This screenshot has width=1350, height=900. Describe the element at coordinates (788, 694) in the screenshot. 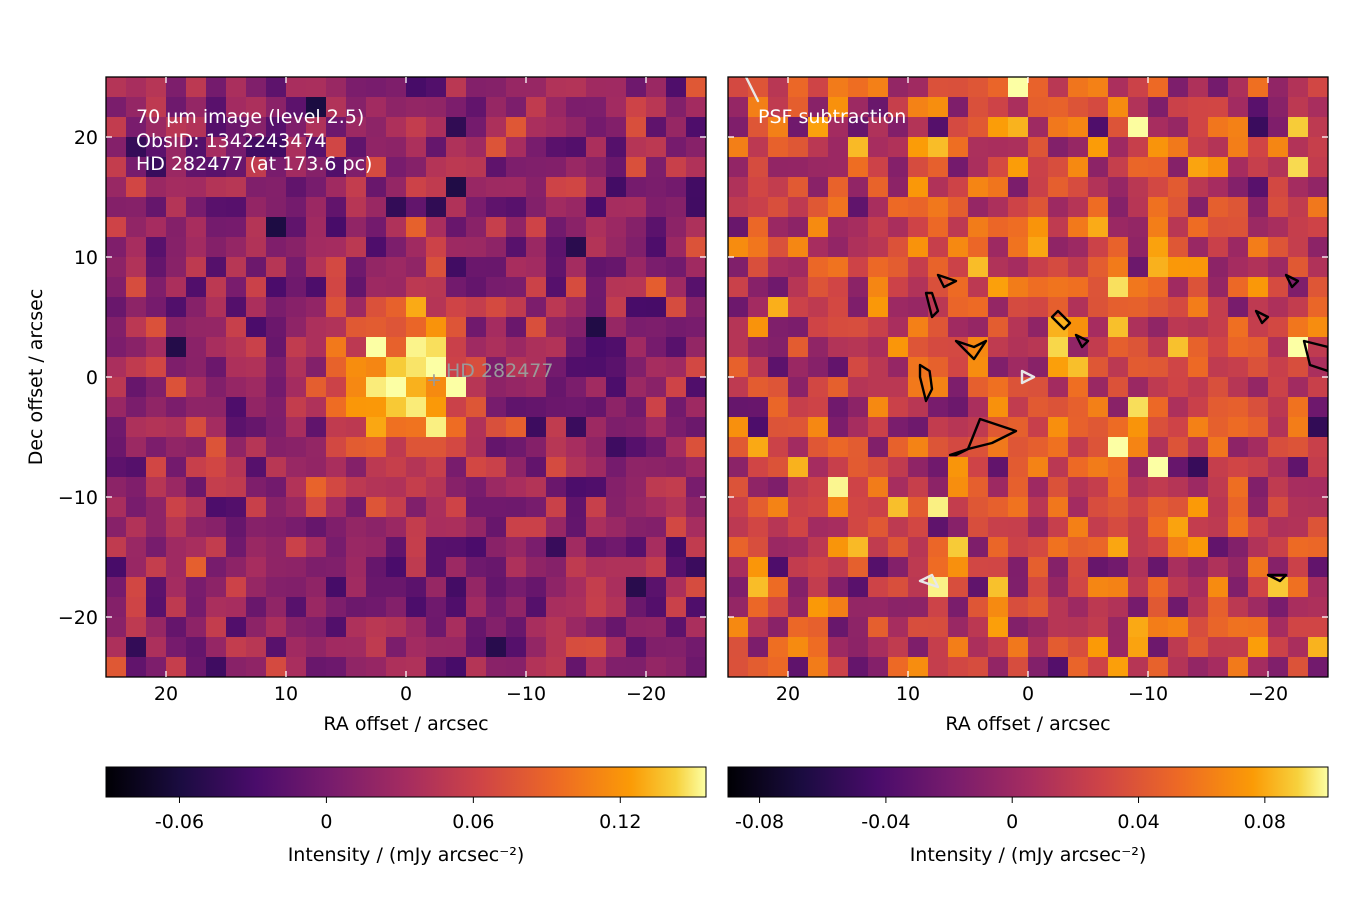

I see `x-tick-label: 20` at that location.